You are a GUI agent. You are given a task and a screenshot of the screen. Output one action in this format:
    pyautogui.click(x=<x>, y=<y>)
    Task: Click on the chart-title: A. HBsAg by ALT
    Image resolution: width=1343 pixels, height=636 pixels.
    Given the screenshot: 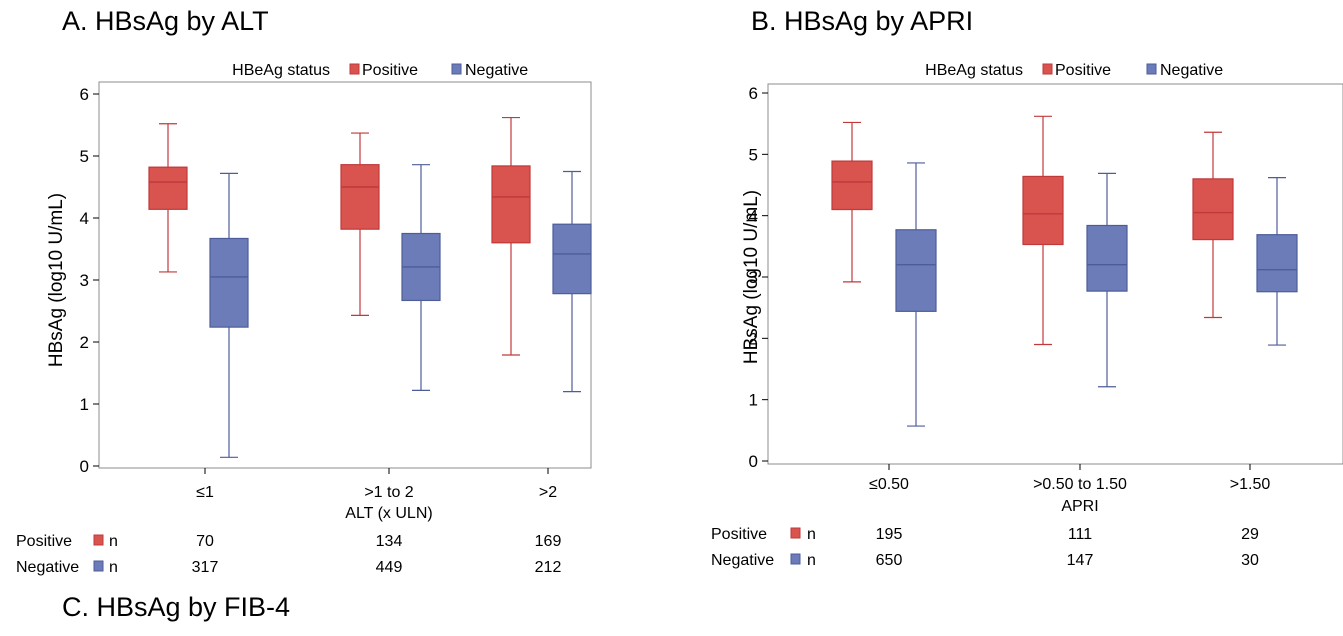 What is the action you would take?
    pyautogui.click(x=165, y=21)
    